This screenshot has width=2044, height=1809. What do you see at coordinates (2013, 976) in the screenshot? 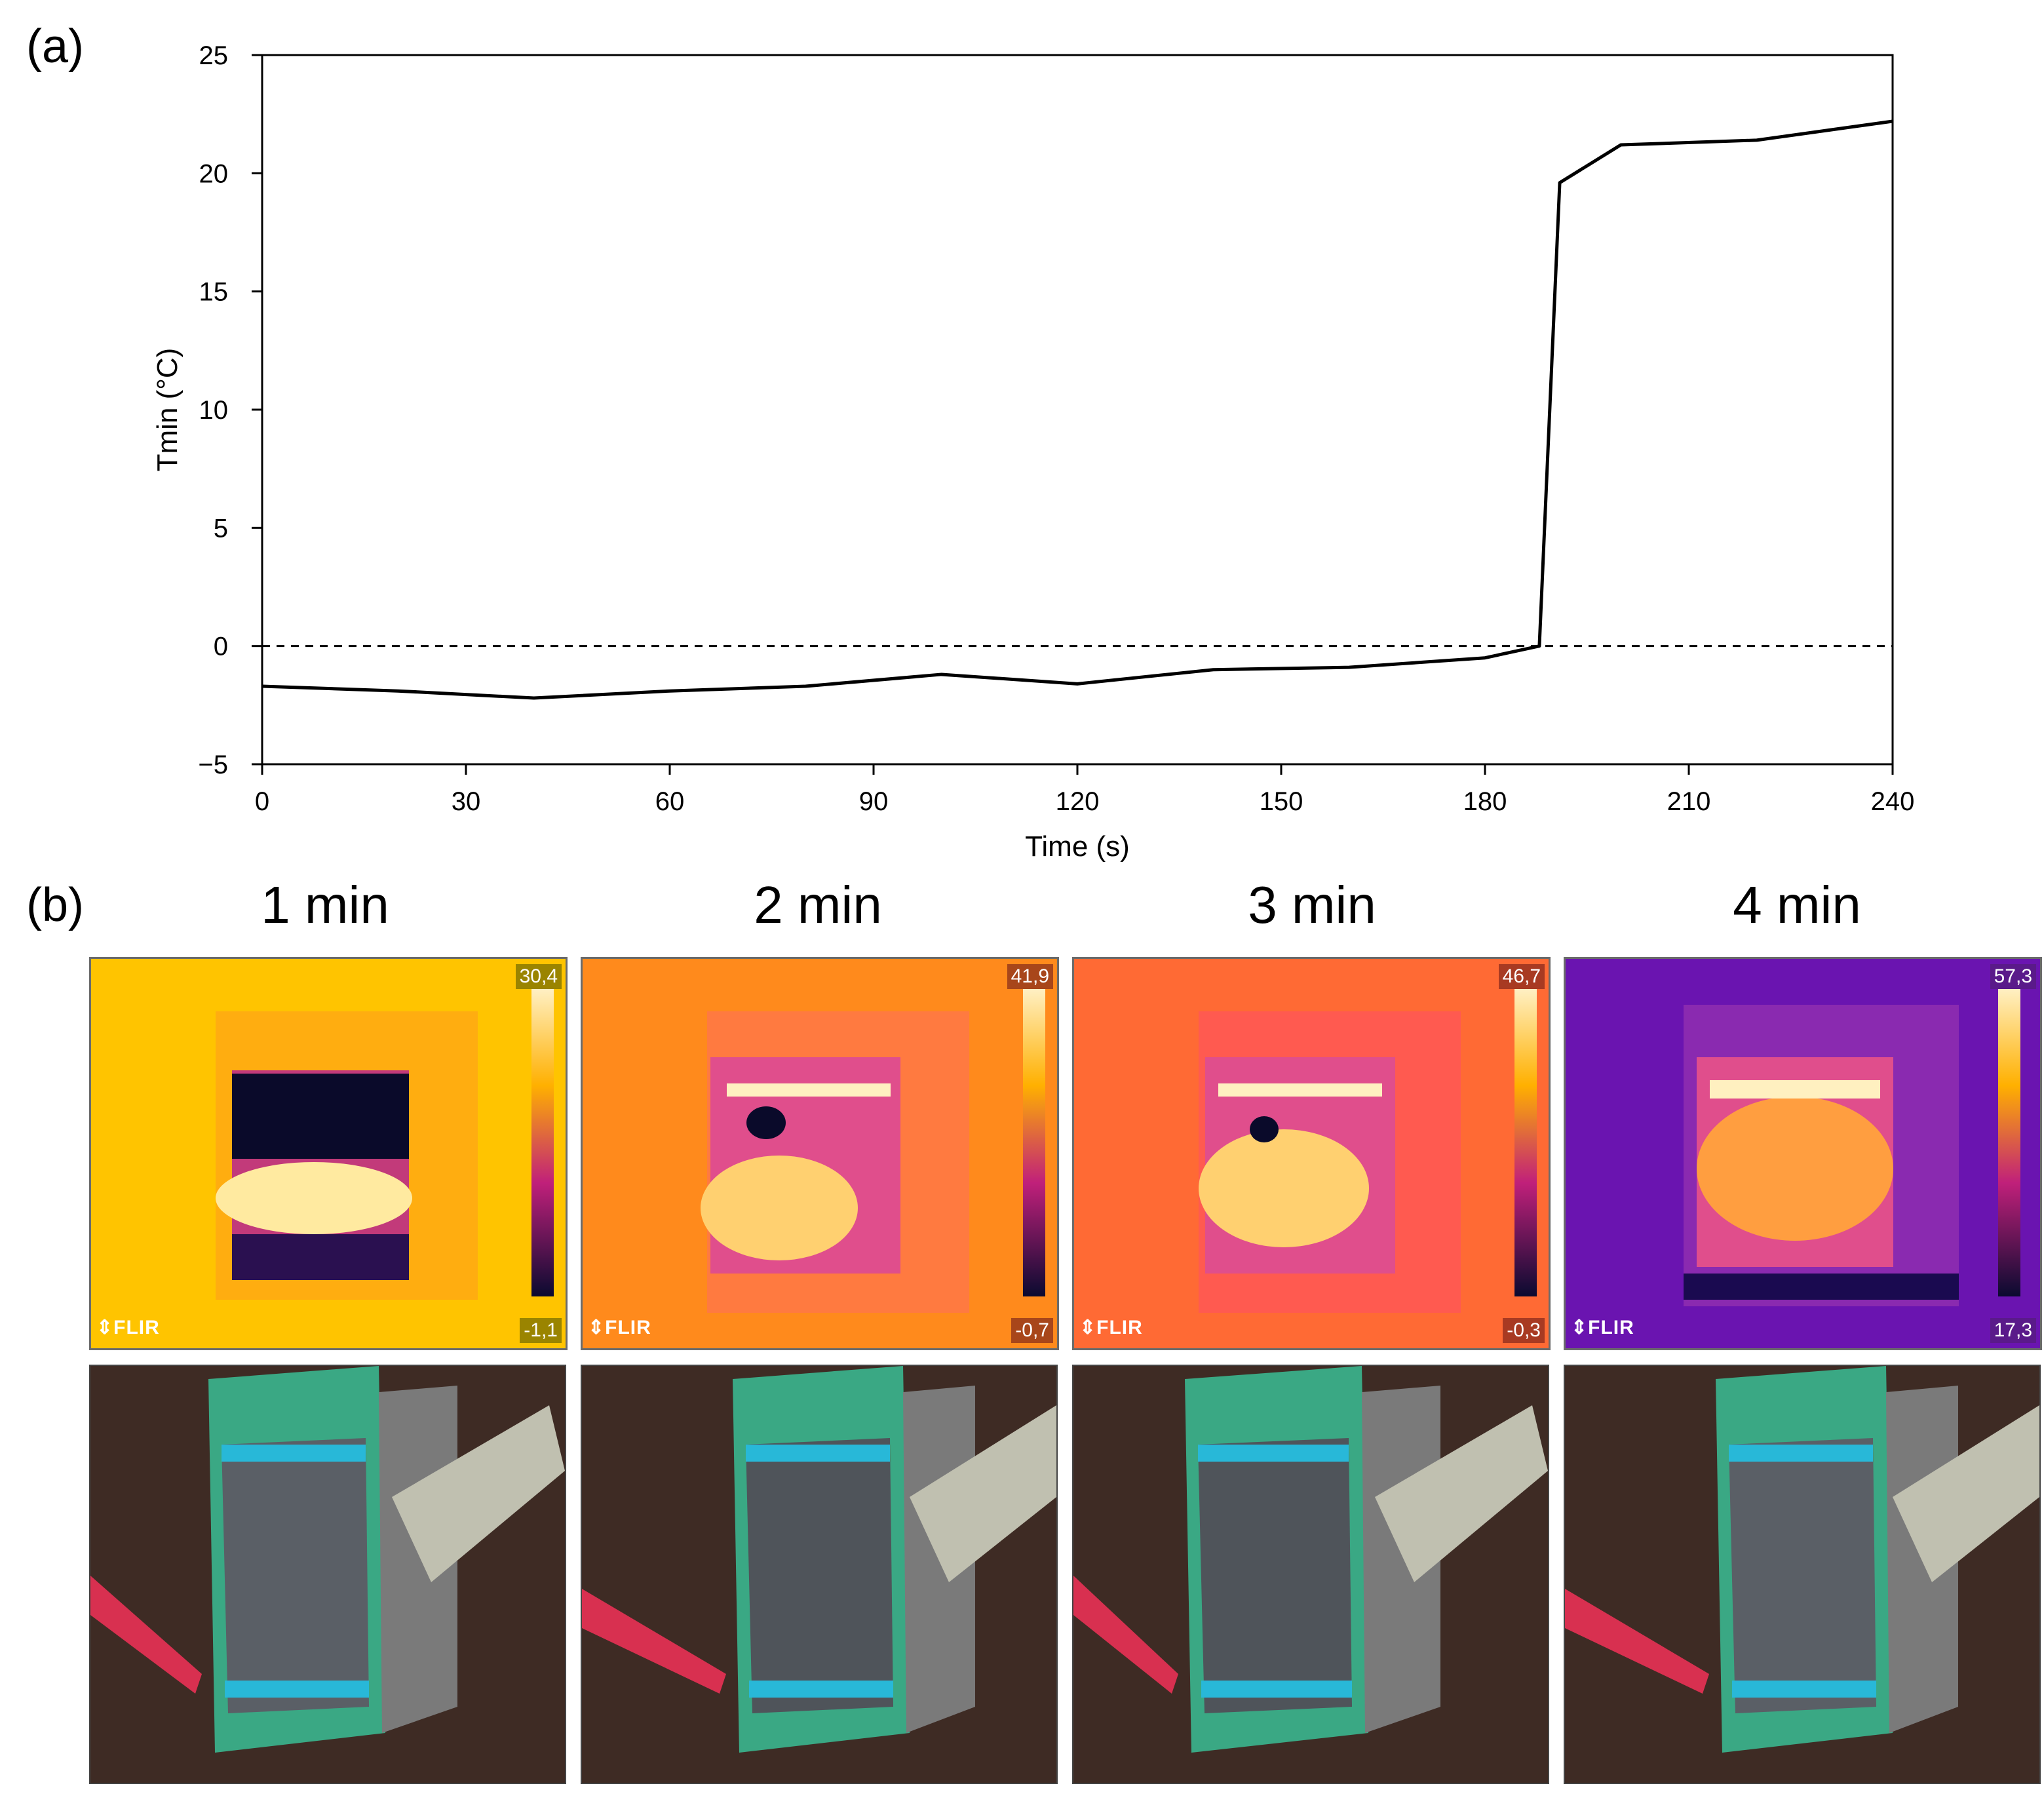
I see `thermal-max-4: 57,3` at bounding box center [2013, 976].